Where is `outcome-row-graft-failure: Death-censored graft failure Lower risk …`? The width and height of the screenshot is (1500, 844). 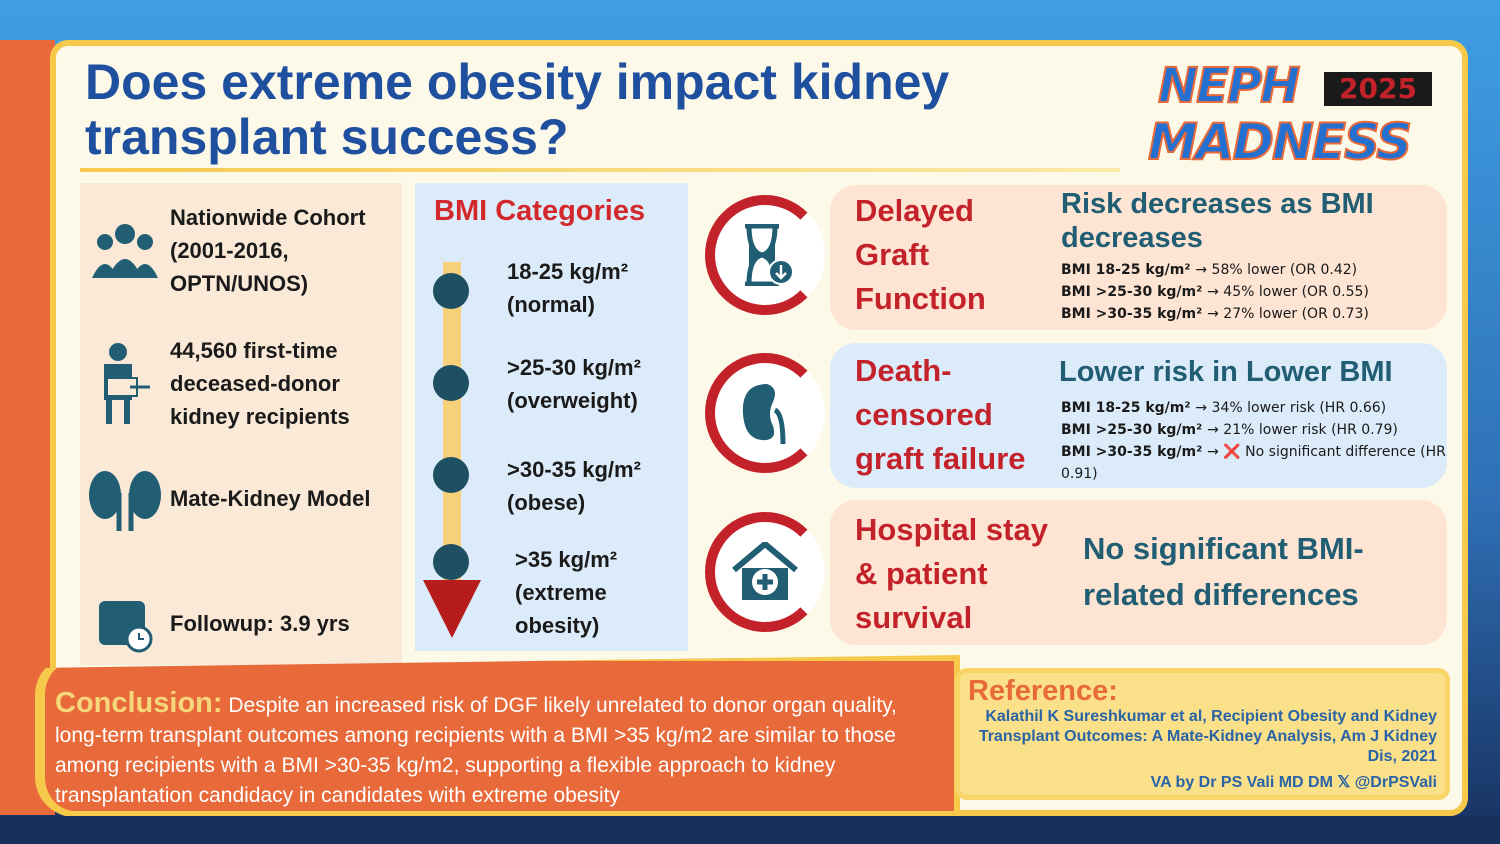
outcome-row-graft-failure: Death-censored graft failure Lower risk … is located at coordinates (1138, 415).